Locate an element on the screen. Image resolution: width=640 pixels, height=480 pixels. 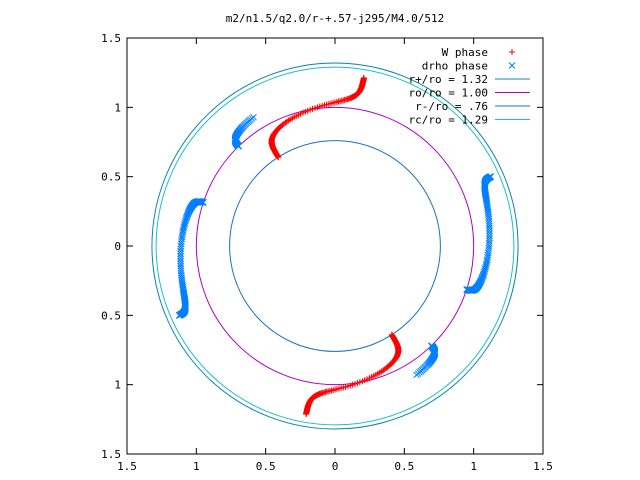
legend-label: ro/ro = 1.00 is located at coordinates (448, 93).